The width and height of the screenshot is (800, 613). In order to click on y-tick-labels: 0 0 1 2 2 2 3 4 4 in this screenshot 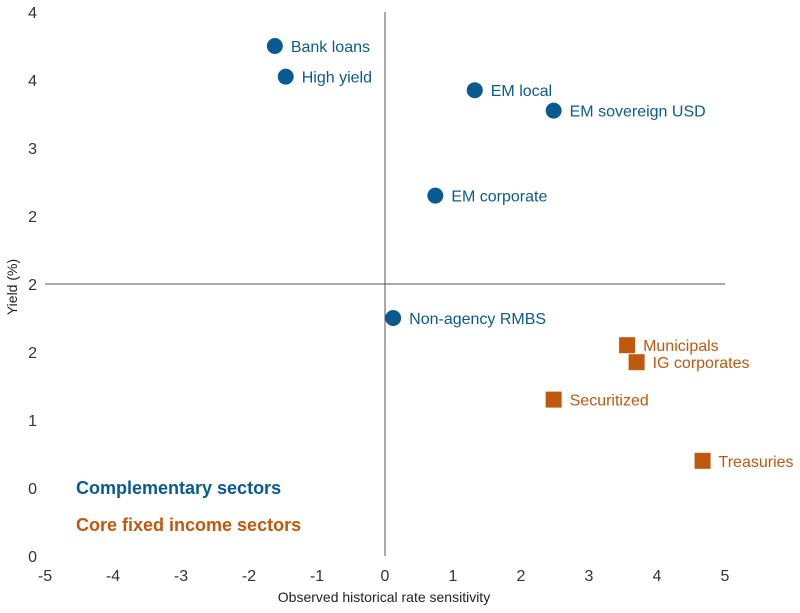, I will do `click(32, 285)`.